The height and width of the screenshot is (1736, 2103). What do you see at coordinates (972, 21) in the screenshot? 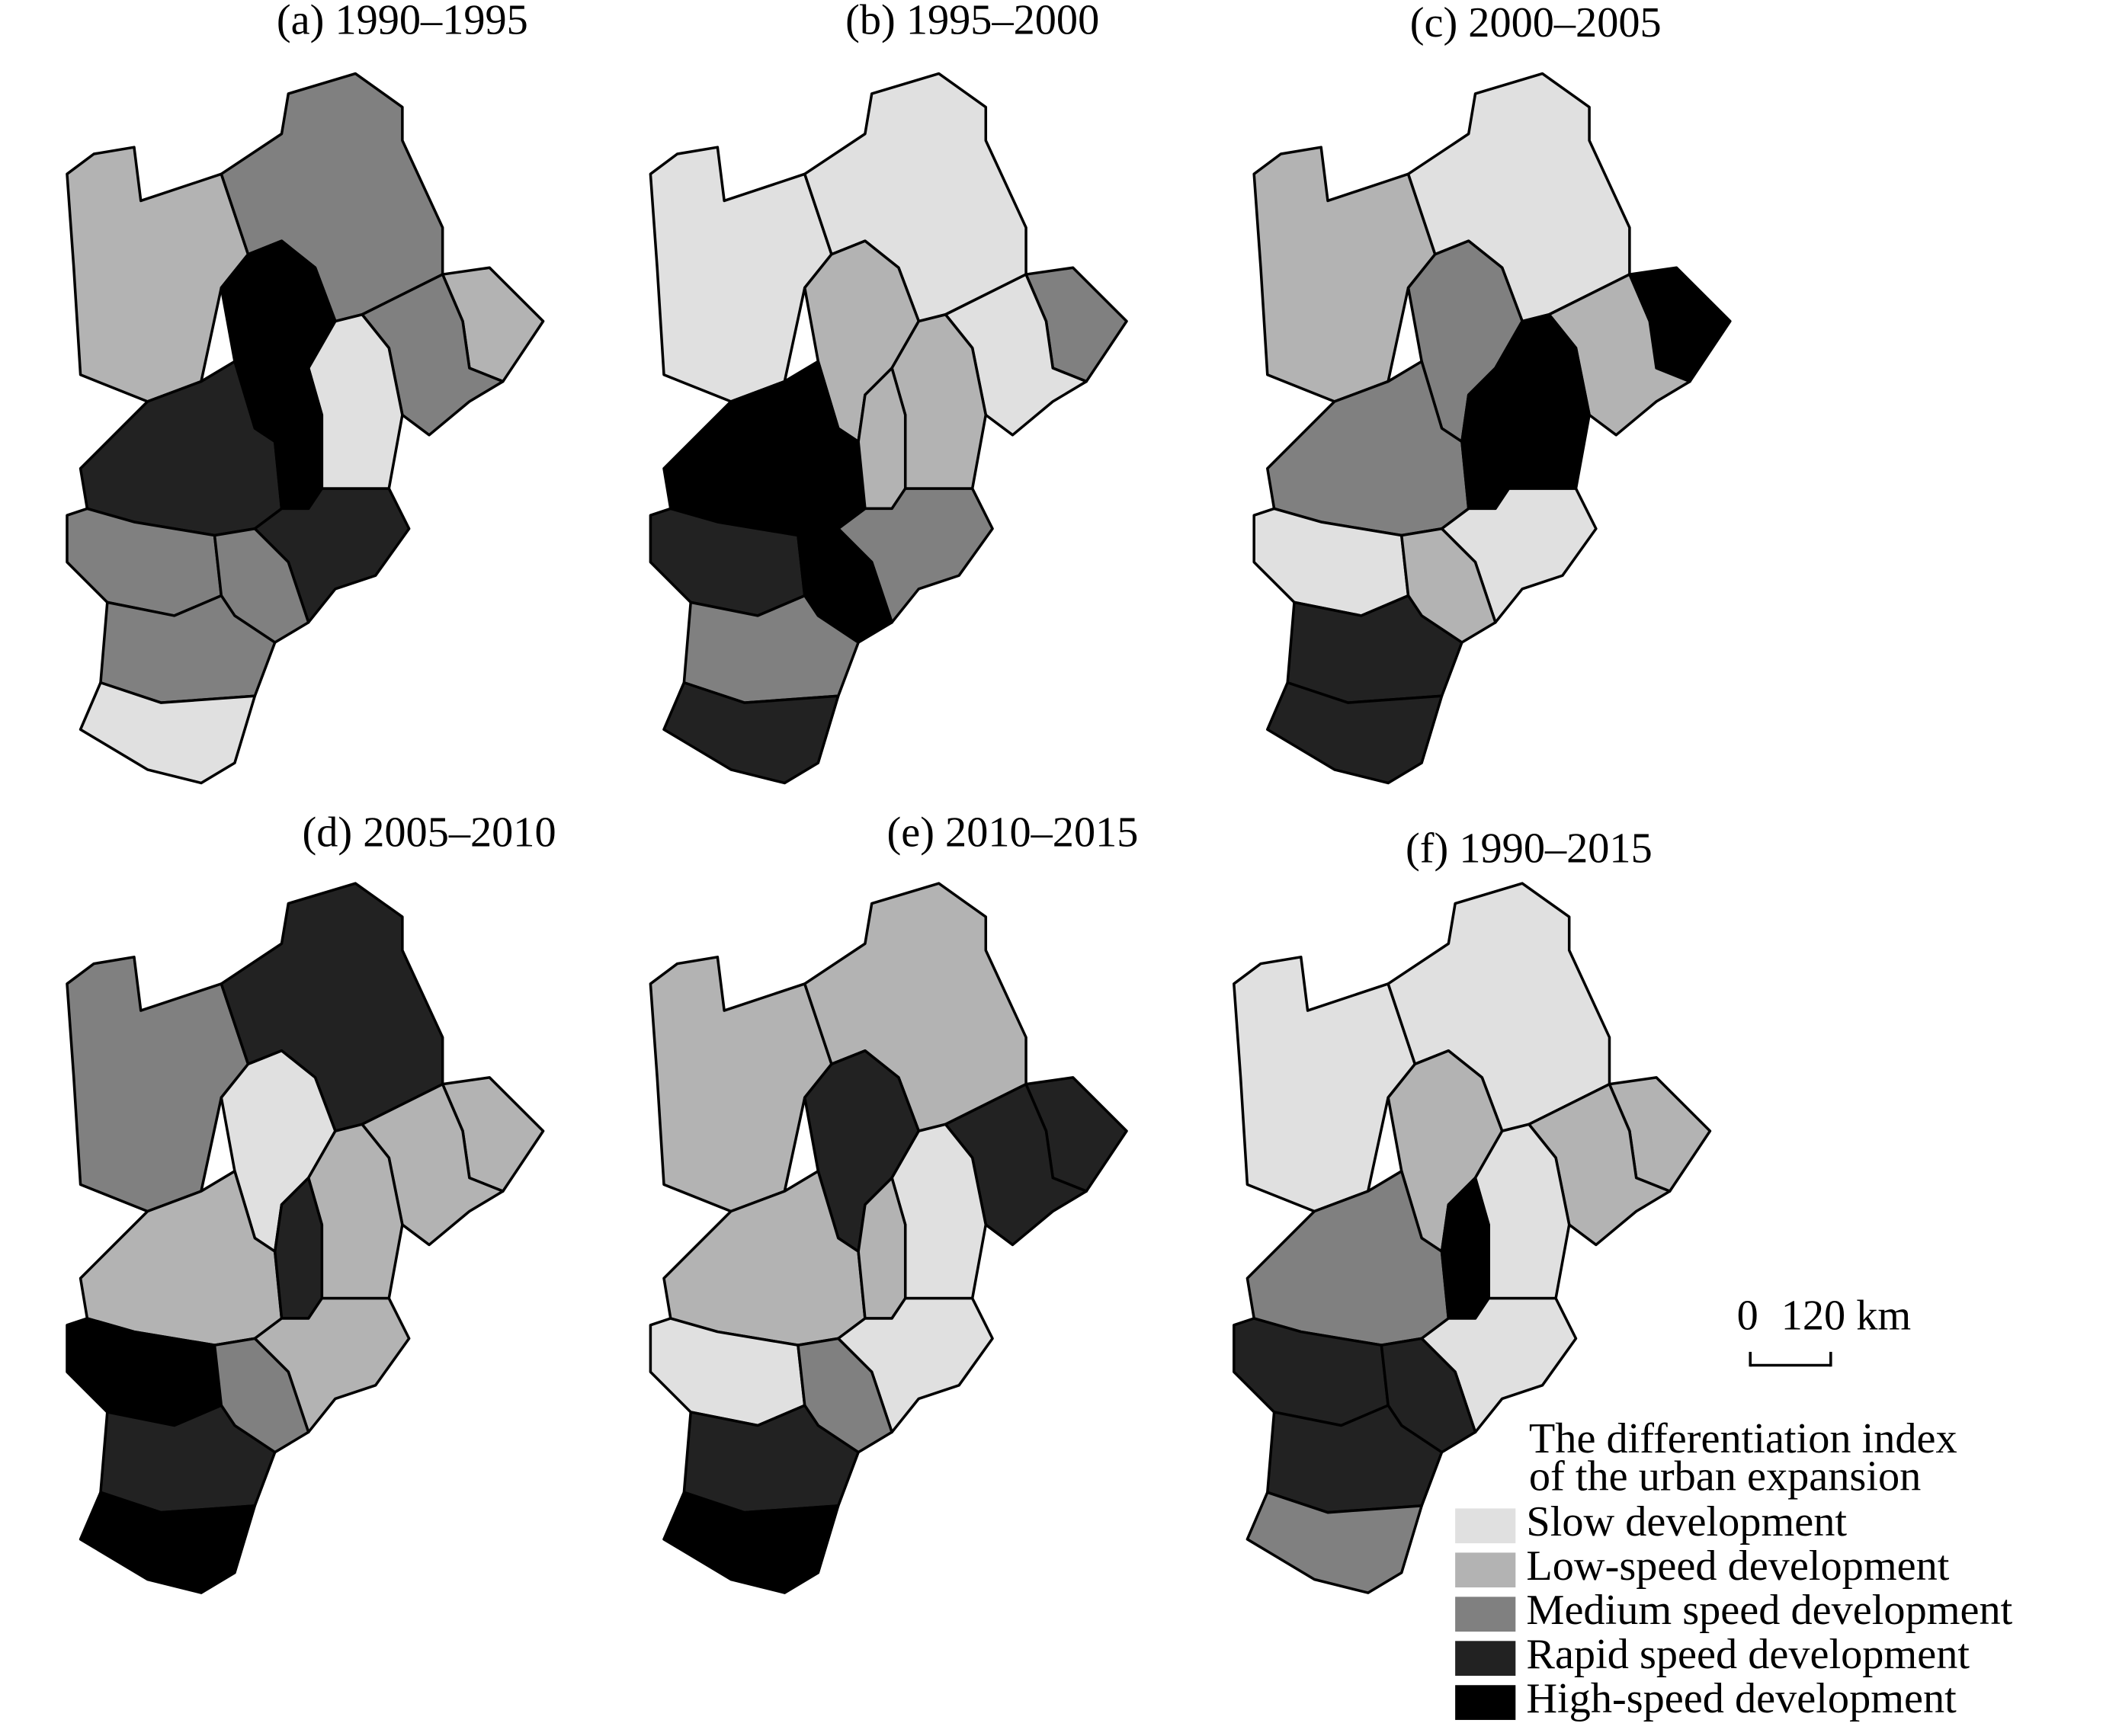
I see `panel-title: (b) 1995–2000` at bounding box center [972, 21].